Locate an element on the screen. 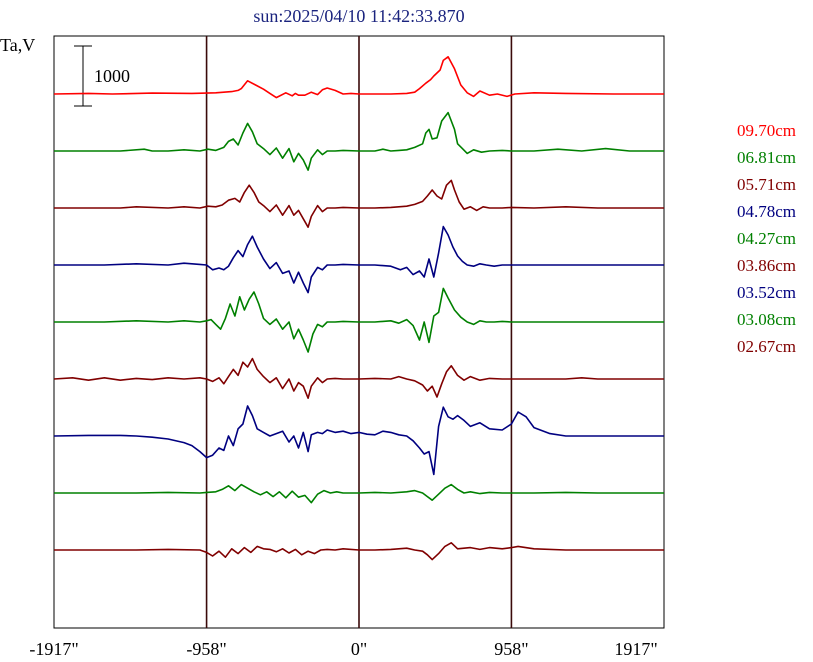  series-line-06.81cm is located at coordinates (359, 141).